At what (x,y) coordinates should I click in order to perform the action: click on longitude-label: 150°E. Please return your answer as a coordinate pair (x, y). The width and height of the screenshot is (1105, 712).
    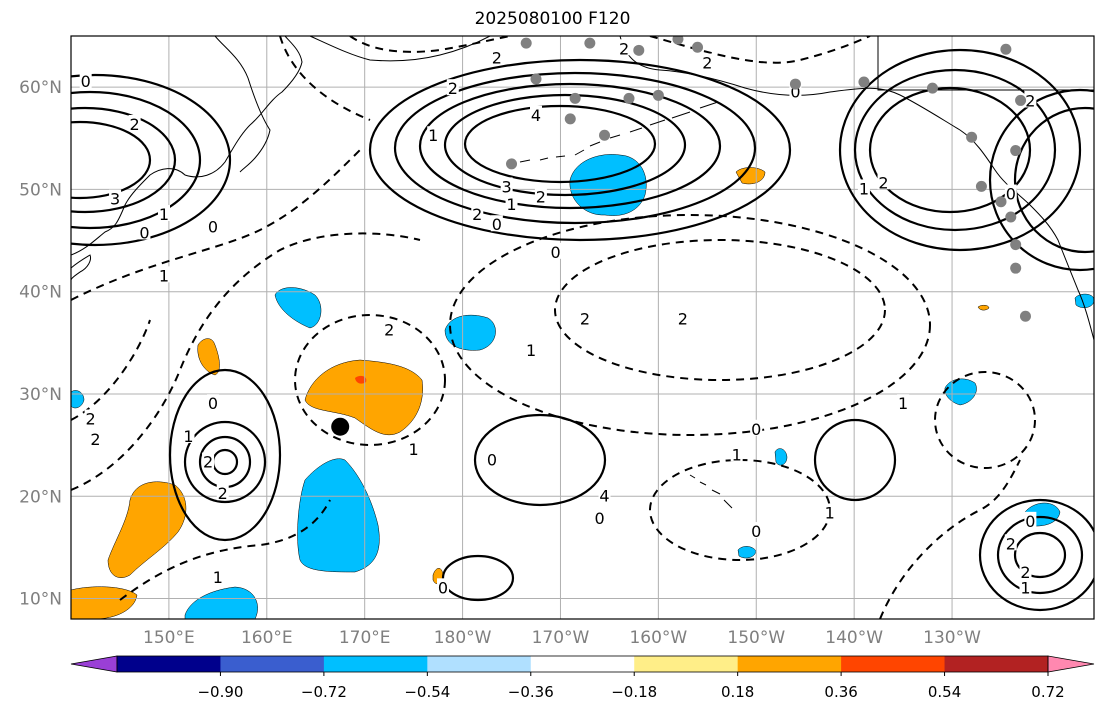
    Looking at the image, I should click on (169, 638).